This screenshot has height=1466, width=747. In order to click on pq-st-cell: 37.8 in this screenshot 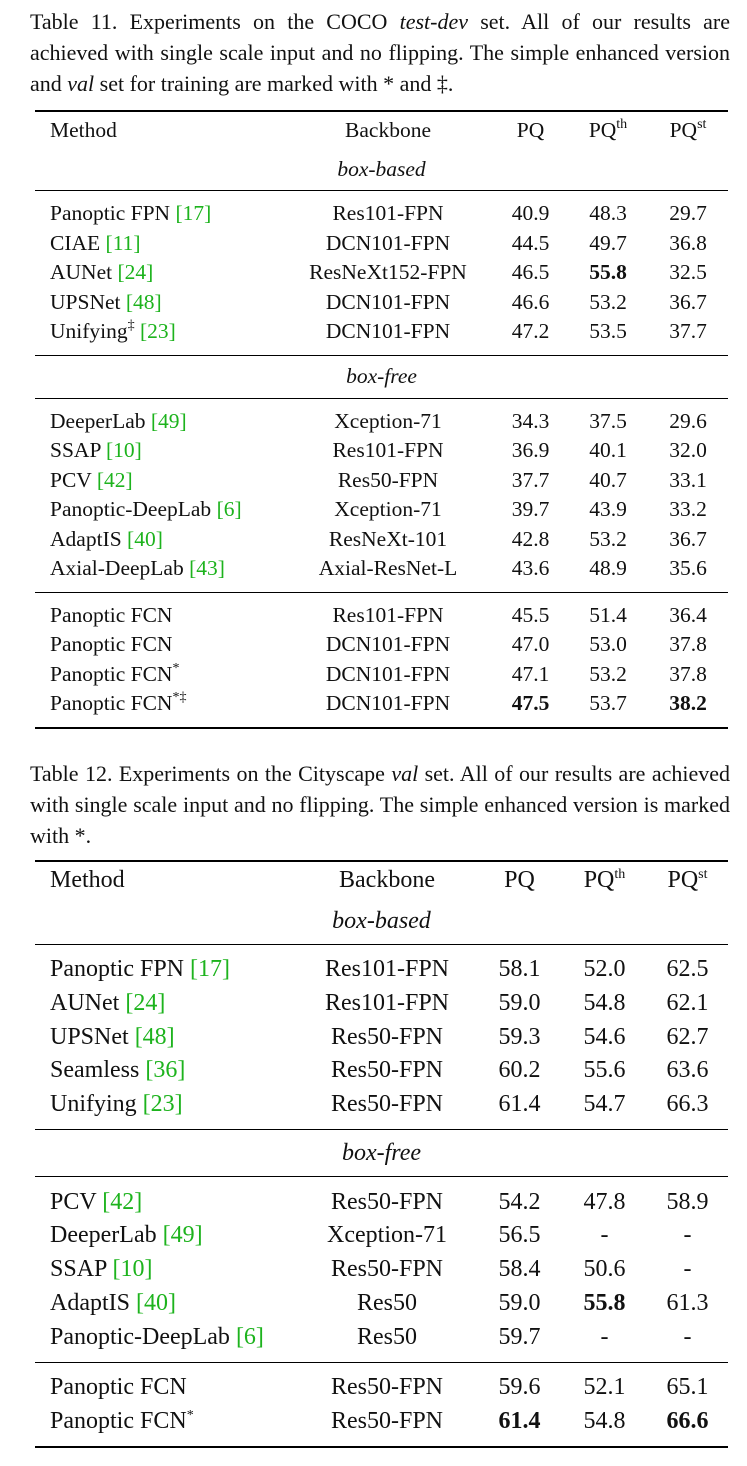, I will do `click(688, 673)`.